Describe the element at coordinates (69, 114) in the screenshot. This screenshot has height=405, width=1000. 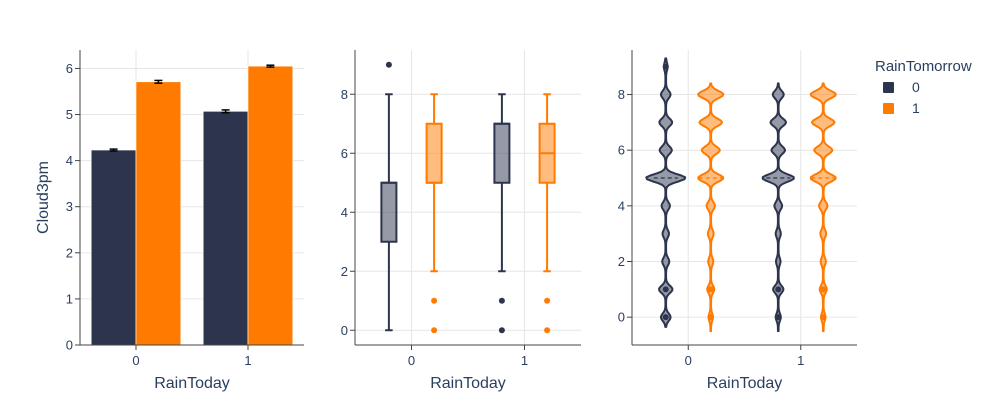
I see `y-tick-label: 5` at that location.